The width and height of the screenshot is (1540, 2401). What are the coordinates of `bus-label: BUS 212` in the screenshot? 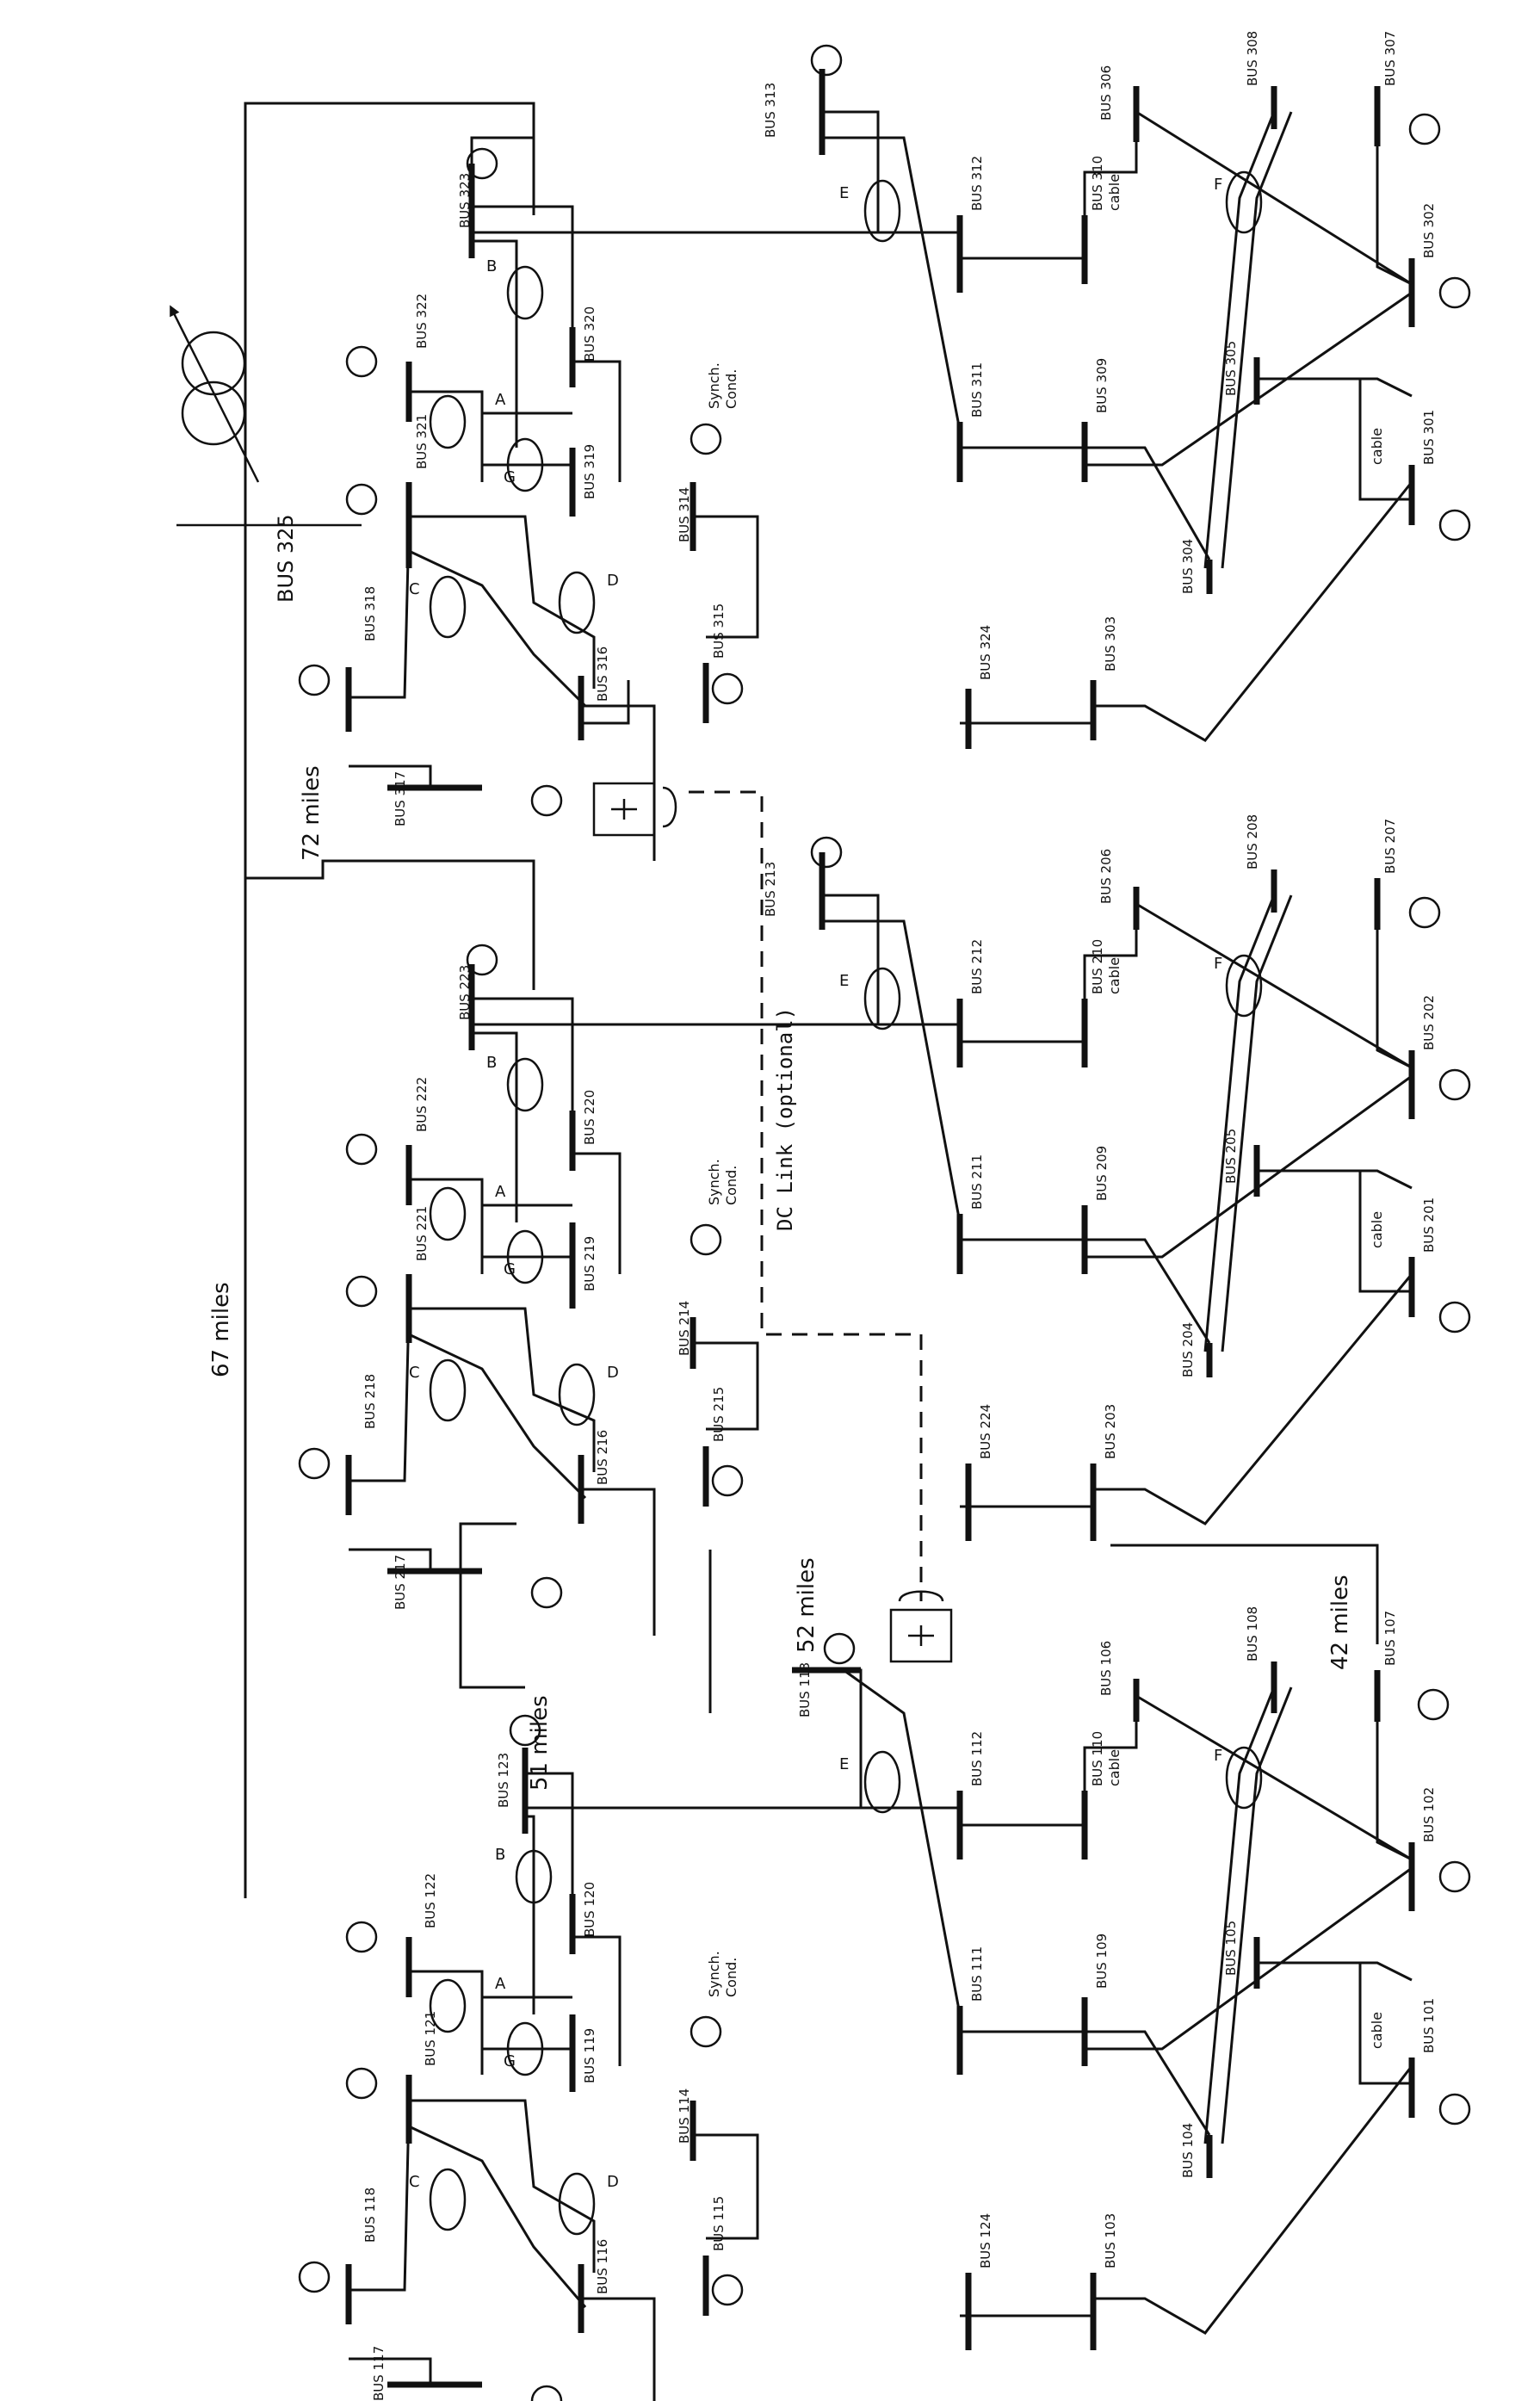 It's located at (977, 966).